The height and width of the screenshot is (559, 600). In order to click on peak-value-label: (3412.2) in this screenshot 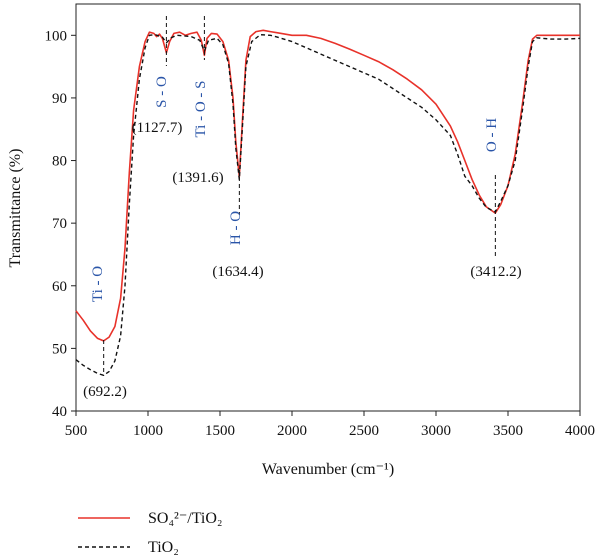, I will do `click(495, 272)`.